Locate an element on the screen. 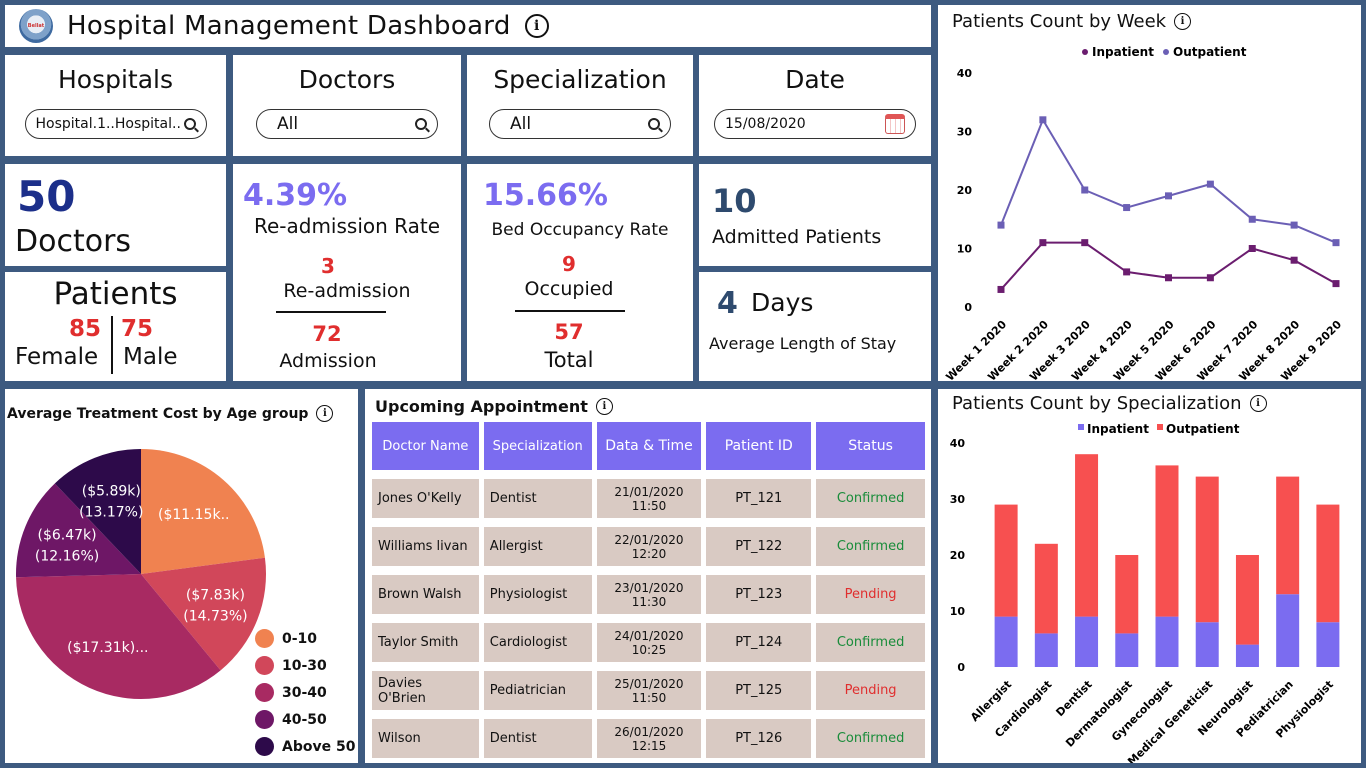  calendar-icon is located at coordinates (895, 124).